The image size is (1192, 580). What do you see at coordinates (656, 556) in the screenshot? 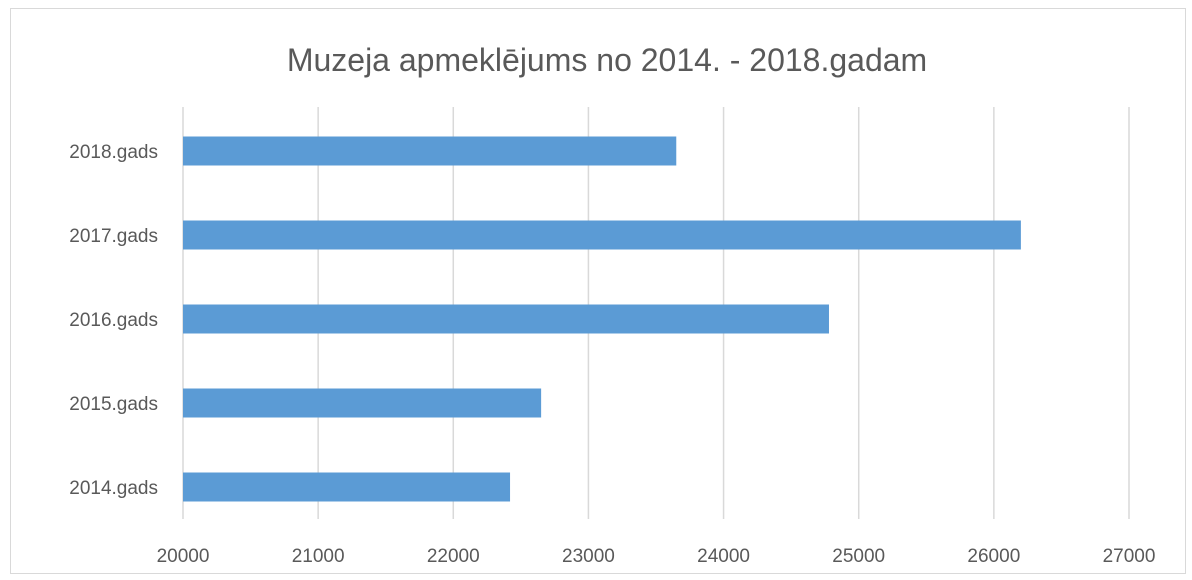
I see `x-tick-labels: 20000 21000 22000 23000 24000 25000 26000 27000` at bounding box center [656, 556].